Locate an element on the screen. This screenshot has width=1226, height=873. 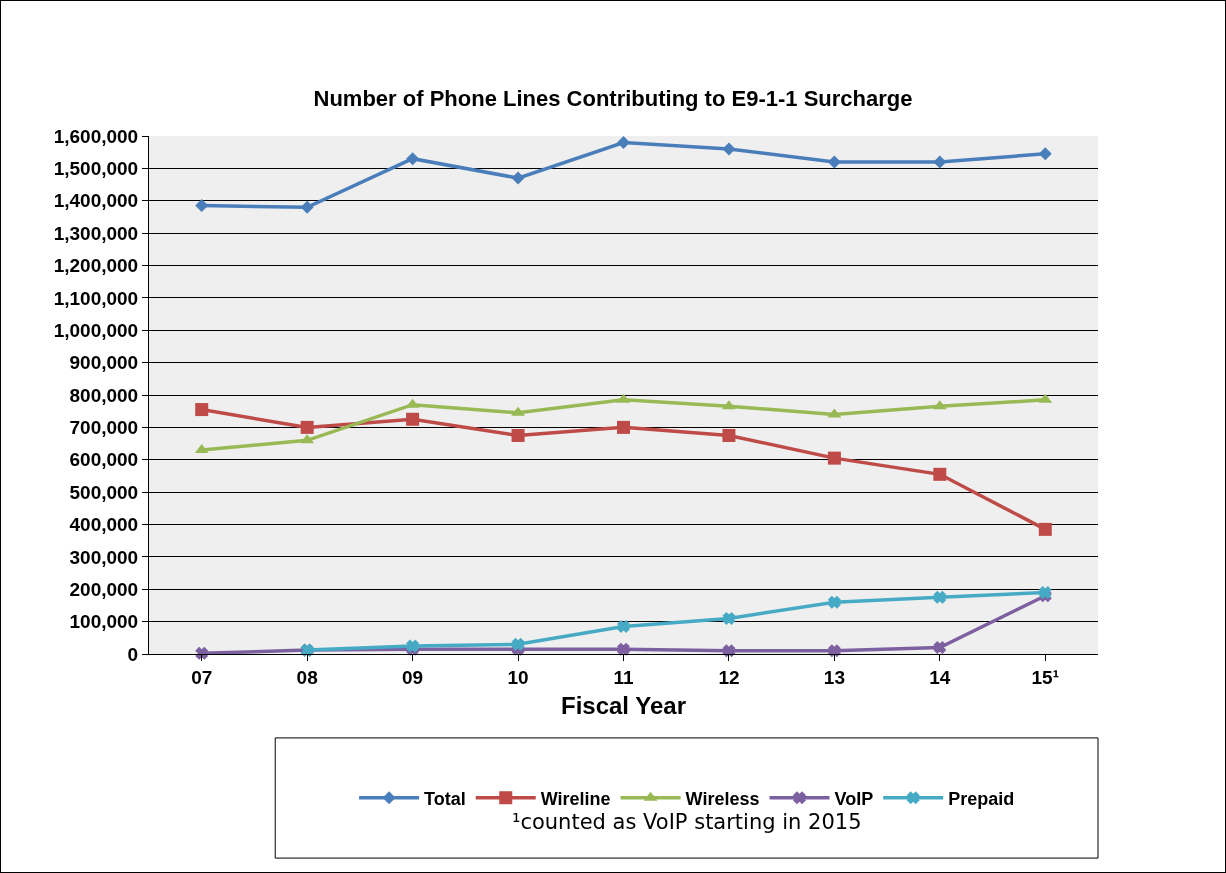
y-tick-label: 0 is located at coordinates (133, 654).